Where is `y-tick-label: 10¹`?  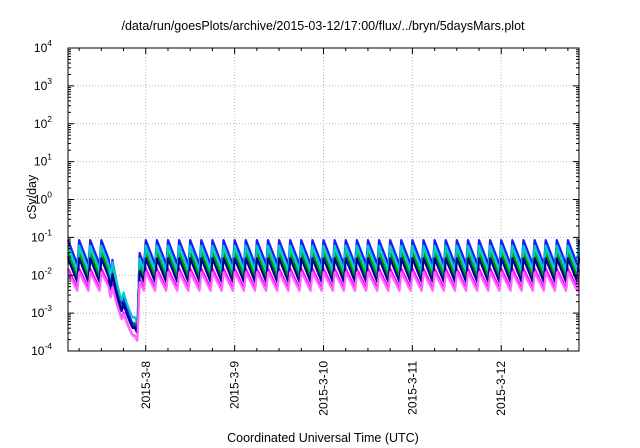 y-tick-label: 10¹ is located at coordinates (43, 160).